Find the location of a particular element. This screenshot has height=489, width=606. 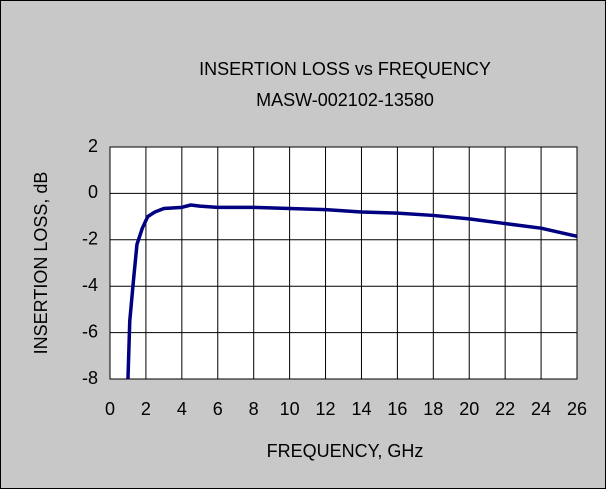

x-tick-label: 26 is located at coordinates (577, 409).